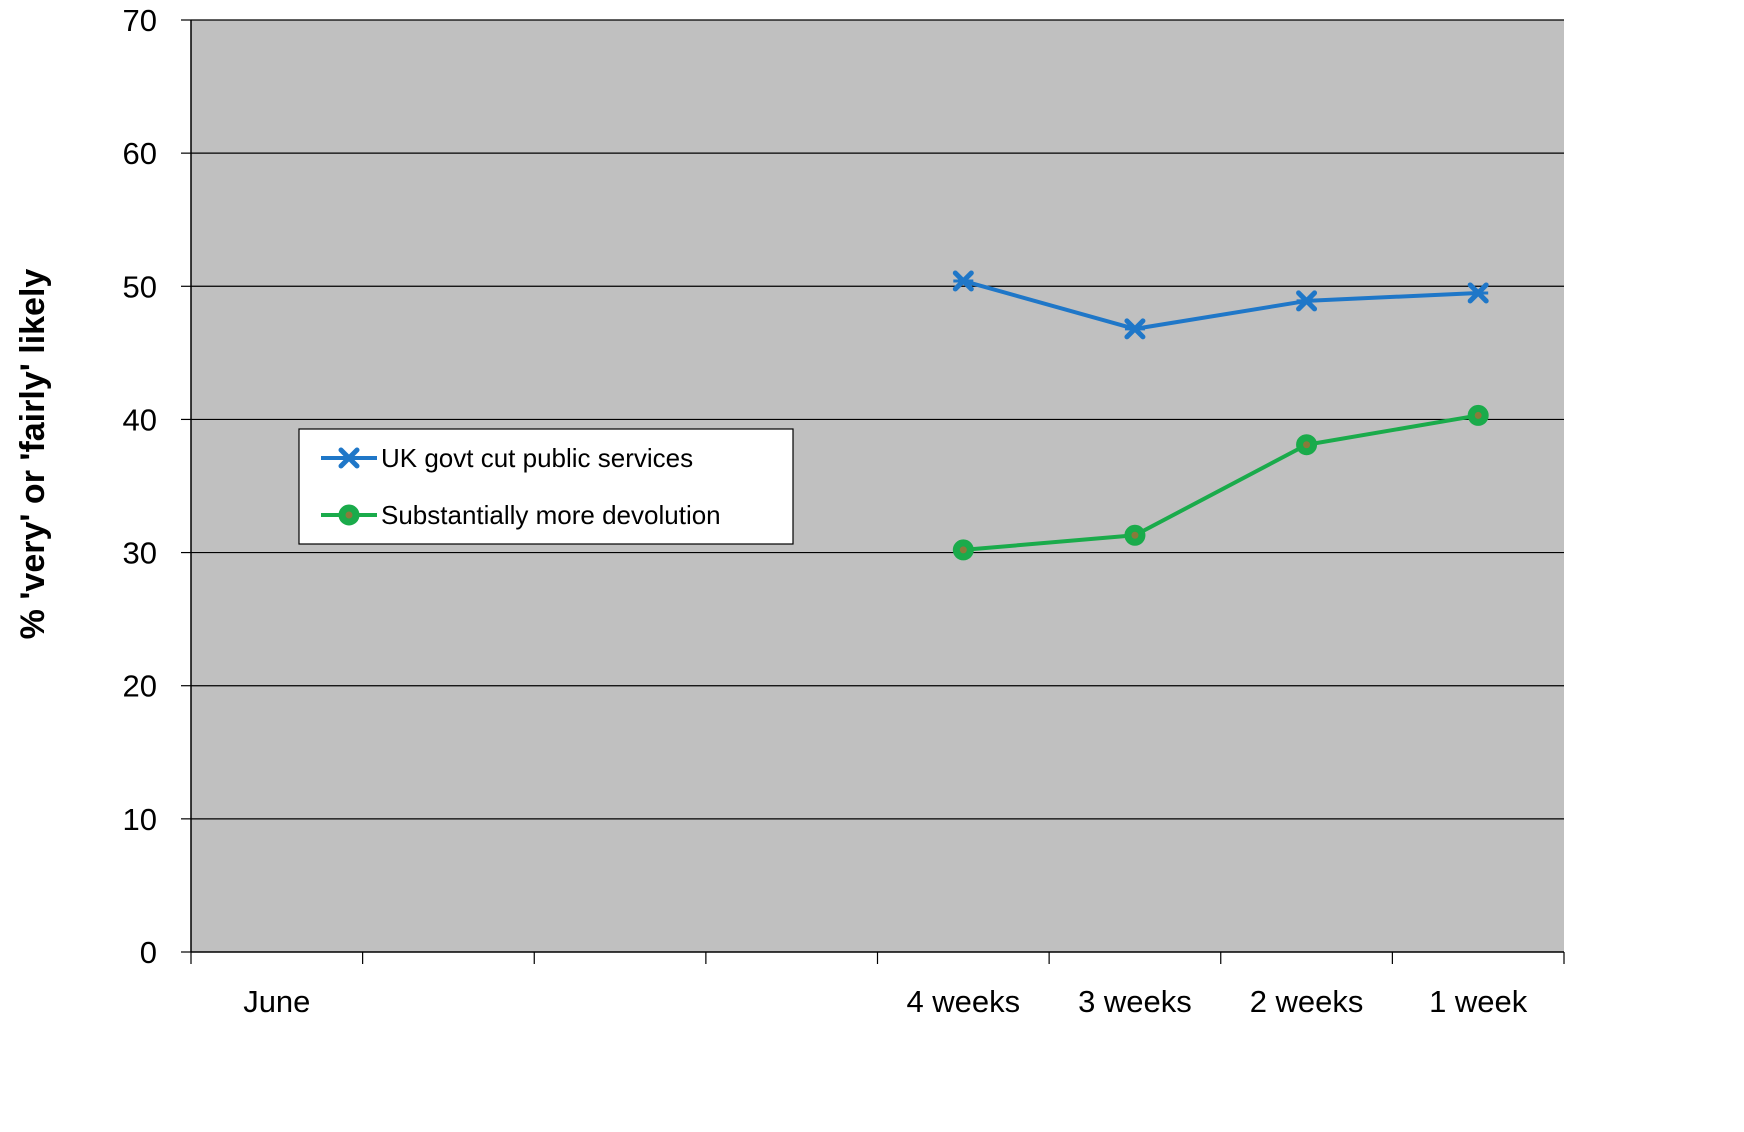 This screenshot has width=1744, height=1132. What do you see at coordinates (148, 952) in the screenshot?
I see `y-tick-label: 0` at bounding box center [148, 952].